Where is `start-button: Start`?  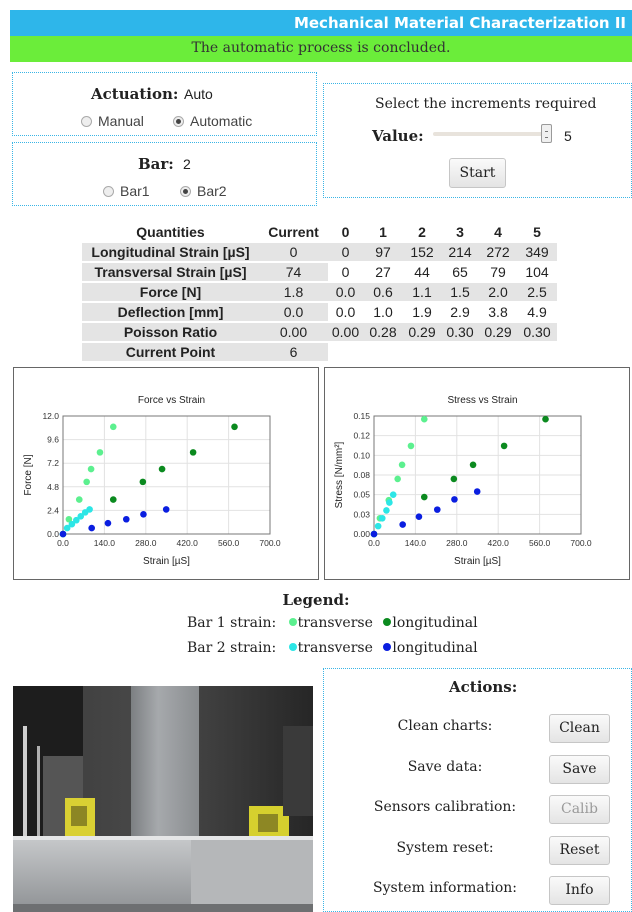
start-button: Start is located at coordinates (477, 173).